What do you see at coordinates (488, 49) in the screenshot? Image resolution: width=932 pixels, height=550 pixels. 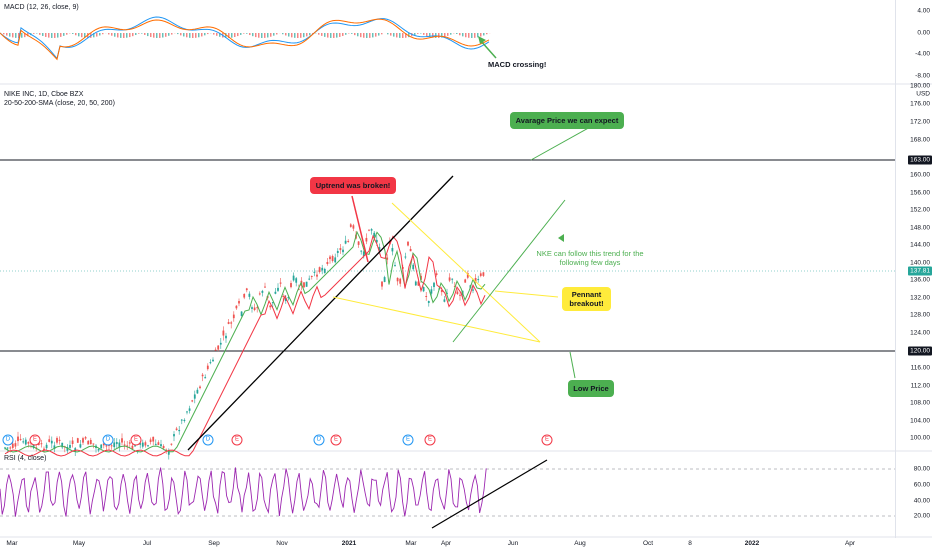 I see `macd-arrow` at bounding box center [488, 49].